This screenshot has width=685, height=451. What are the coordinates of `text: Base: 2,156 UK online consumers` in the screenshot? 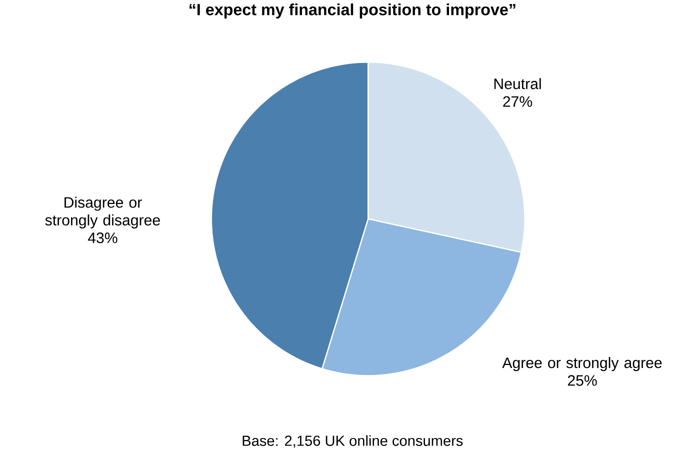 It's located at (352, 441).